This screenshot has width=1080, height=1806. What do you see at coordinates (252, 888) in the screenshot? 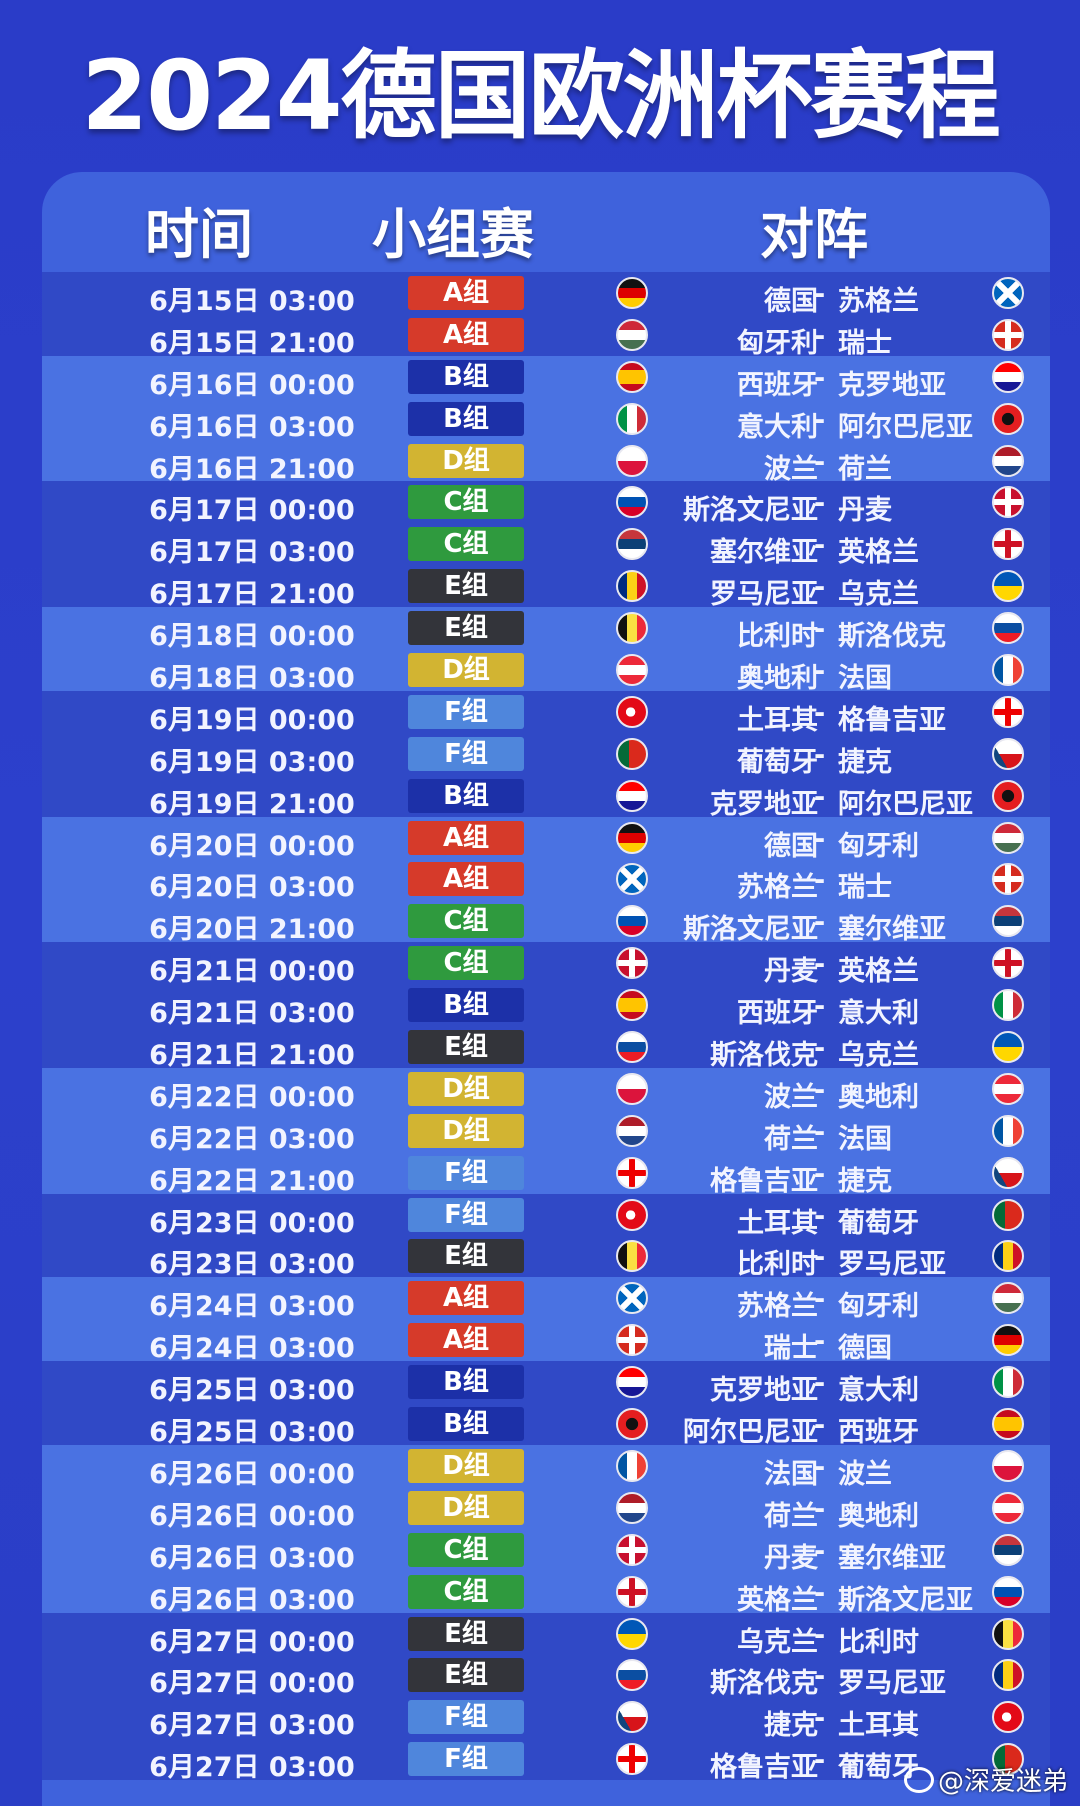
I see `match-time: 6月20日 03:00` at bounding box center [252, 888].